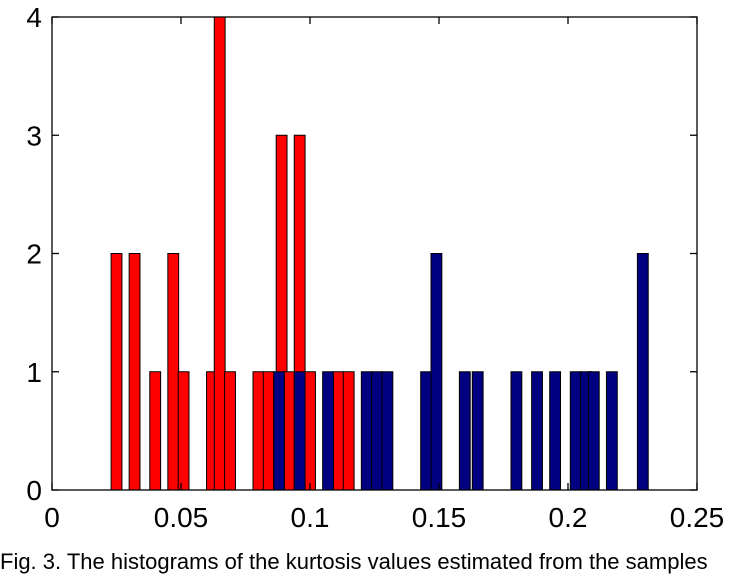  I want to click on x-tick-label-2: 0.1, so click(310, 517).